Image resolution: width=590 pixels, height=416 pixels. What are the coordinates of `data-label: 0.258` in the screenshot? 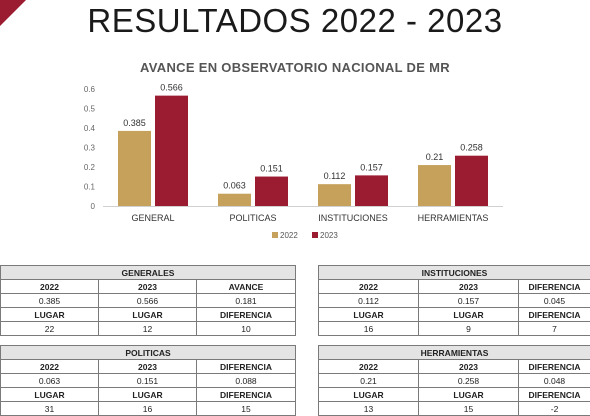 It's located at (471, 148).